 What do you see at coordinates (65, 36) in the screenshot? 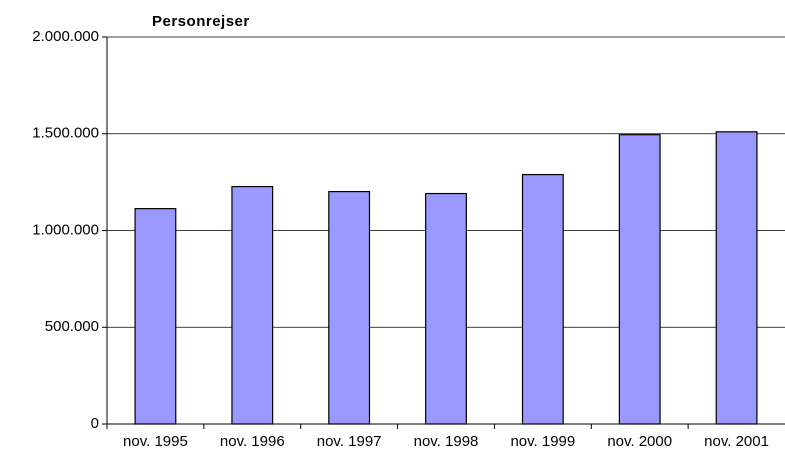
I see `y-tick-label: 2.000.000` at bounding box center [65, 36].